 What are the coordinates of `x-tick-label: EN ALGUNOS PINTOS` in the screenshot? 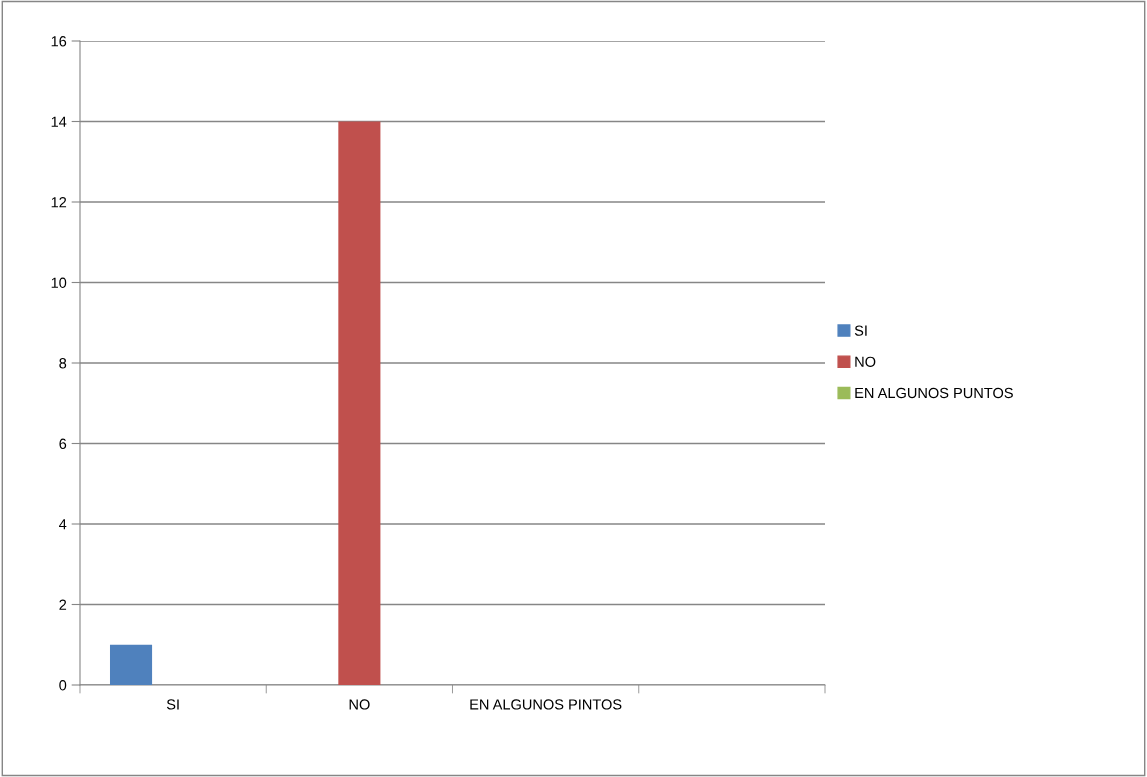 It's located at (546, 704).